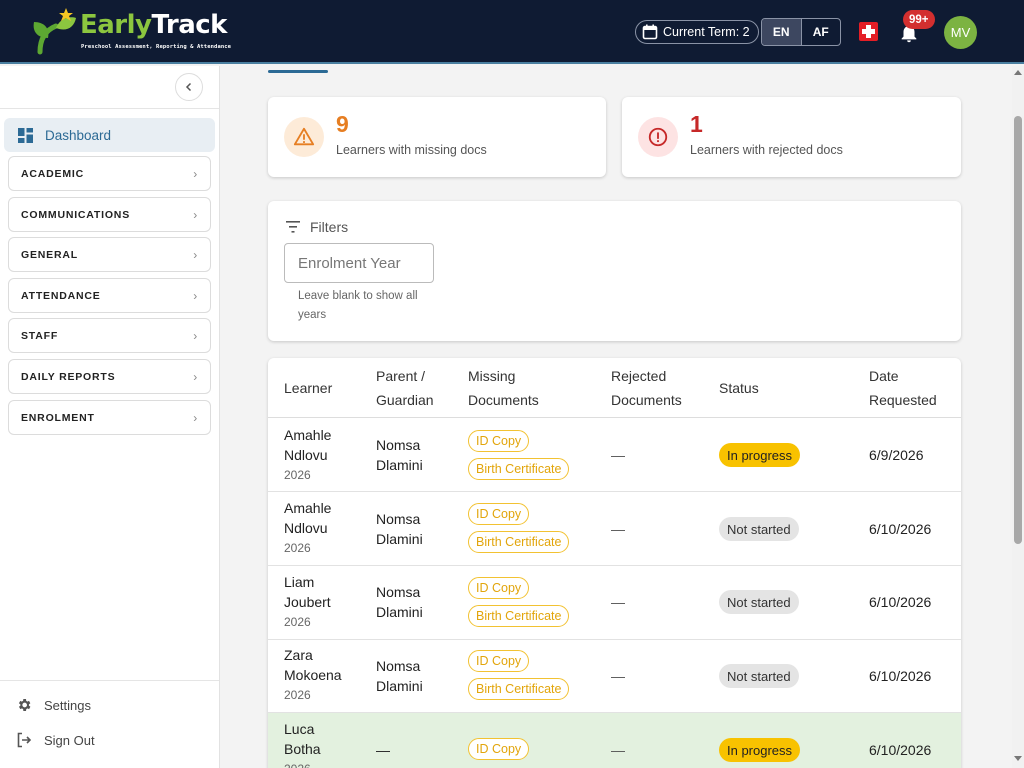  Describe the element at coordinates (411, 150) in the screenshot. I see `missing-docs-label: Learners with missing docs` at that location.